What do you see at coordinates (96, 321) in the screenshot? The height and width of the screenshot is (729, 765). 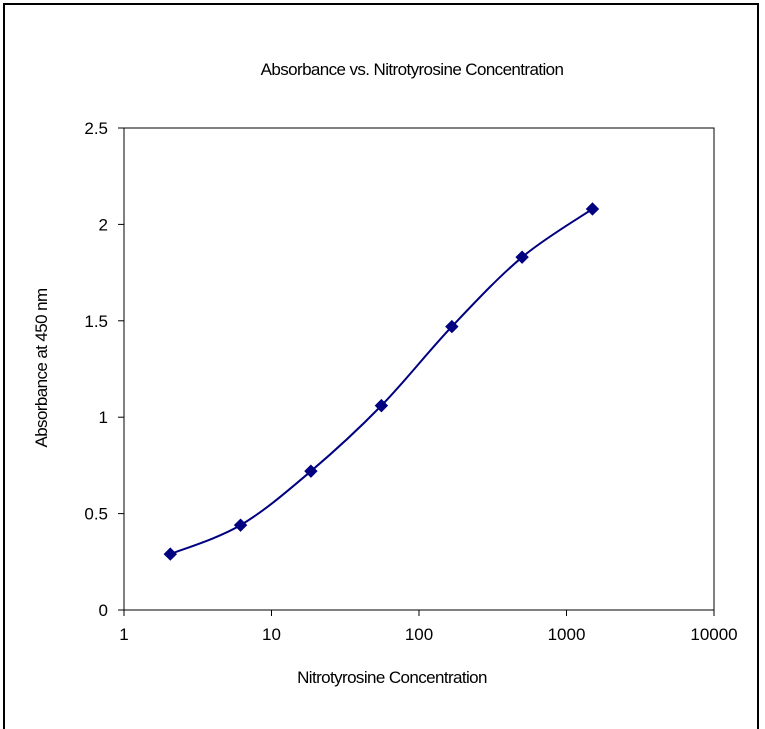 I see `y-tick-label: 1.5` at bounding box center [96, 321].